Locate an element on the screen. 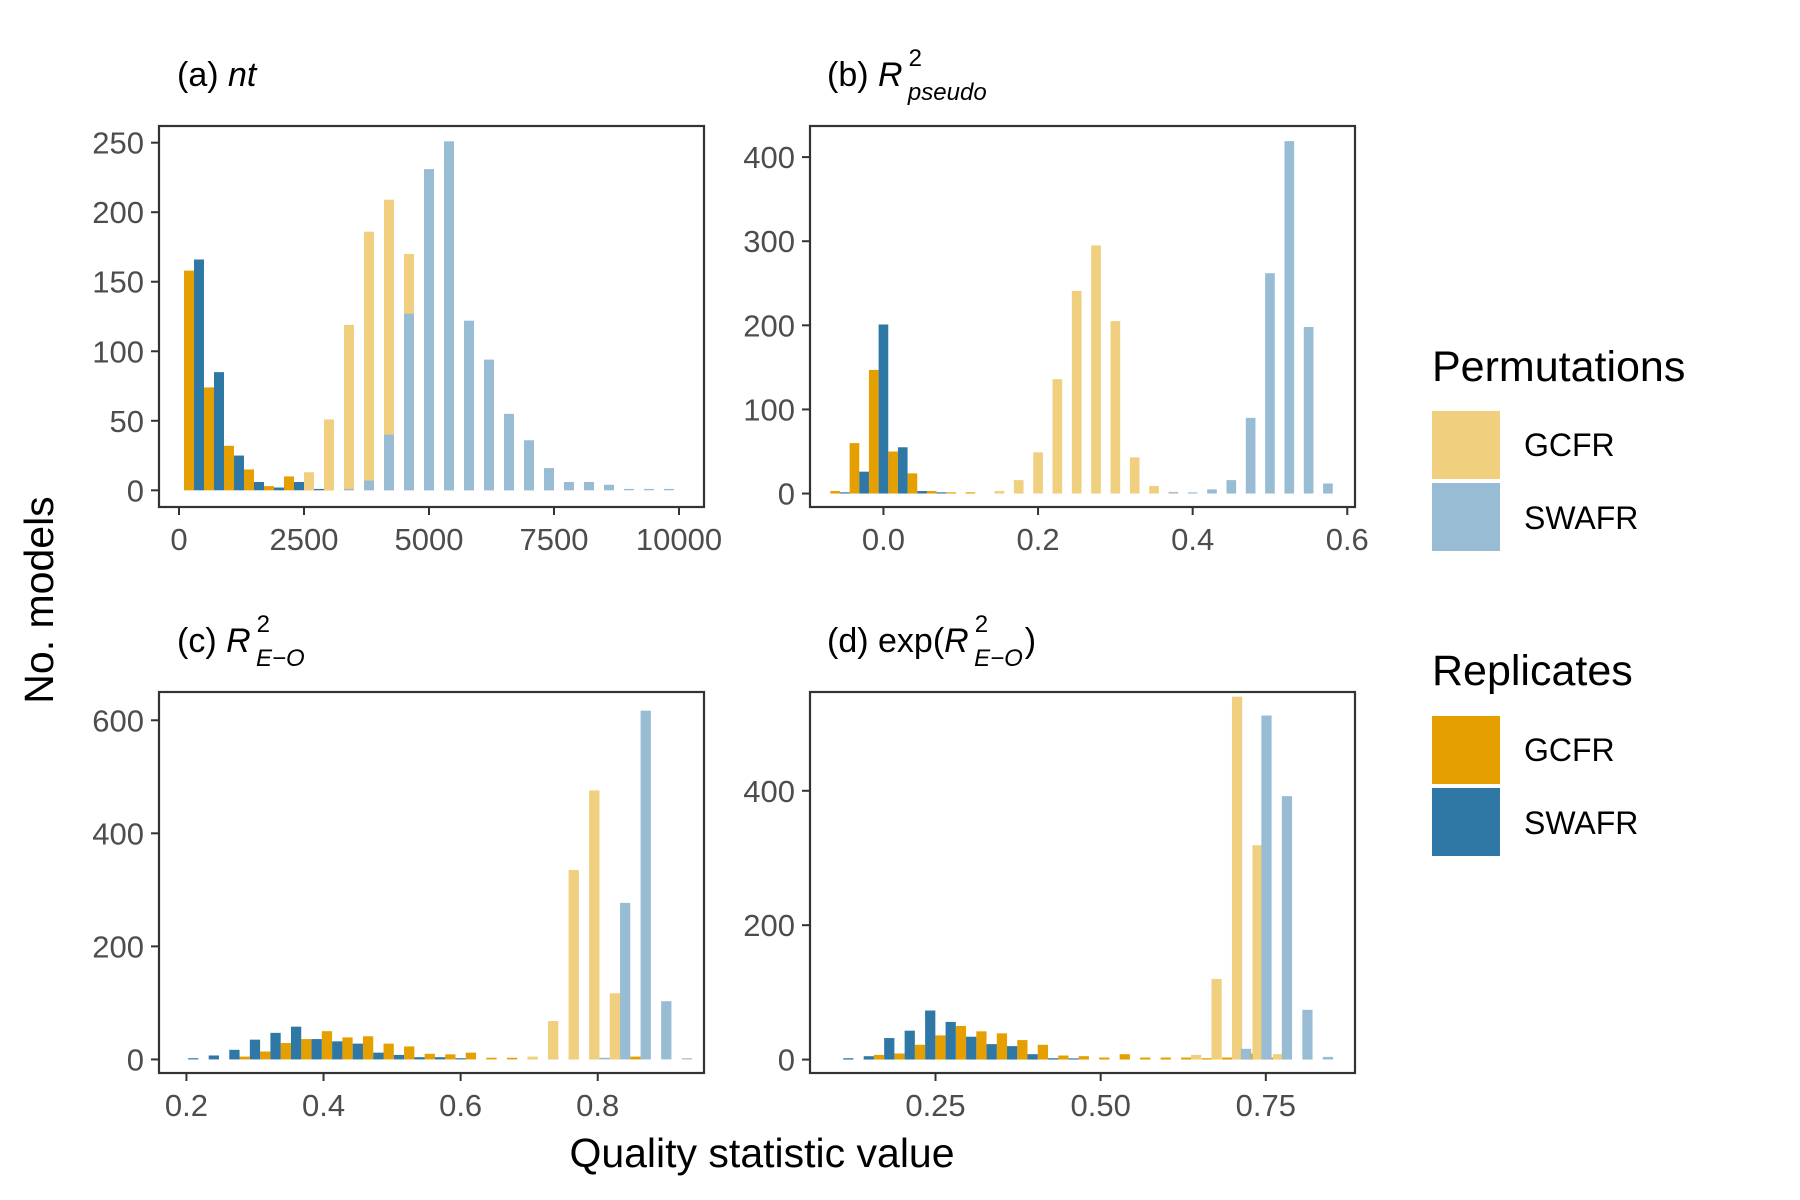 The image size is (1800, 1200). x-tick-label: 0.6 is located at coordinates (1347, 539).